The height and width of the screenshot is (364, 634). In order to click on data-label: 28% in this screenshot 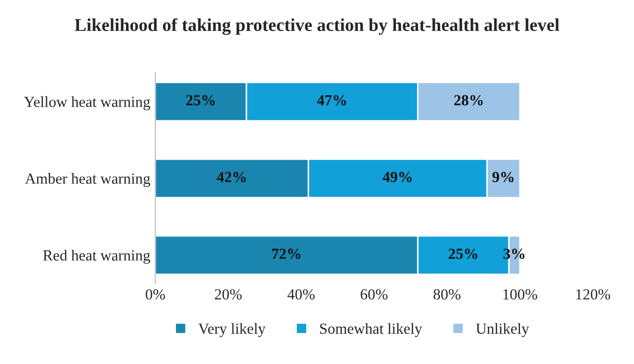, I will do `click(468, 100)`.